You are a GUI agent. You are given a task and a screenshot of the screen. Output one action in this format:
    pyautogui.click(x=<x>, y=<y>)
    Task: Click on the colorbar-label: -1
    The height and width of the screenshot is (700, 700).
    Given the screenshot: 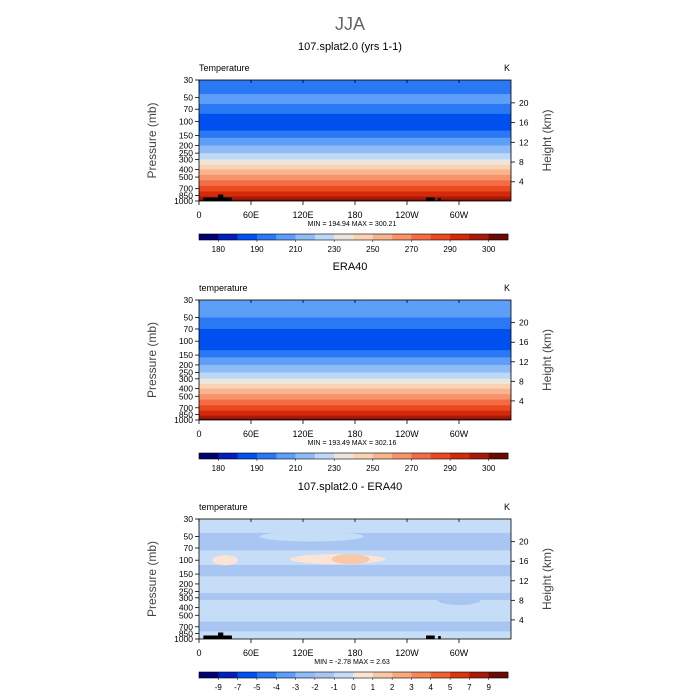 What is the action you would take?
    pyautogui.click(x=335, y=687)
    